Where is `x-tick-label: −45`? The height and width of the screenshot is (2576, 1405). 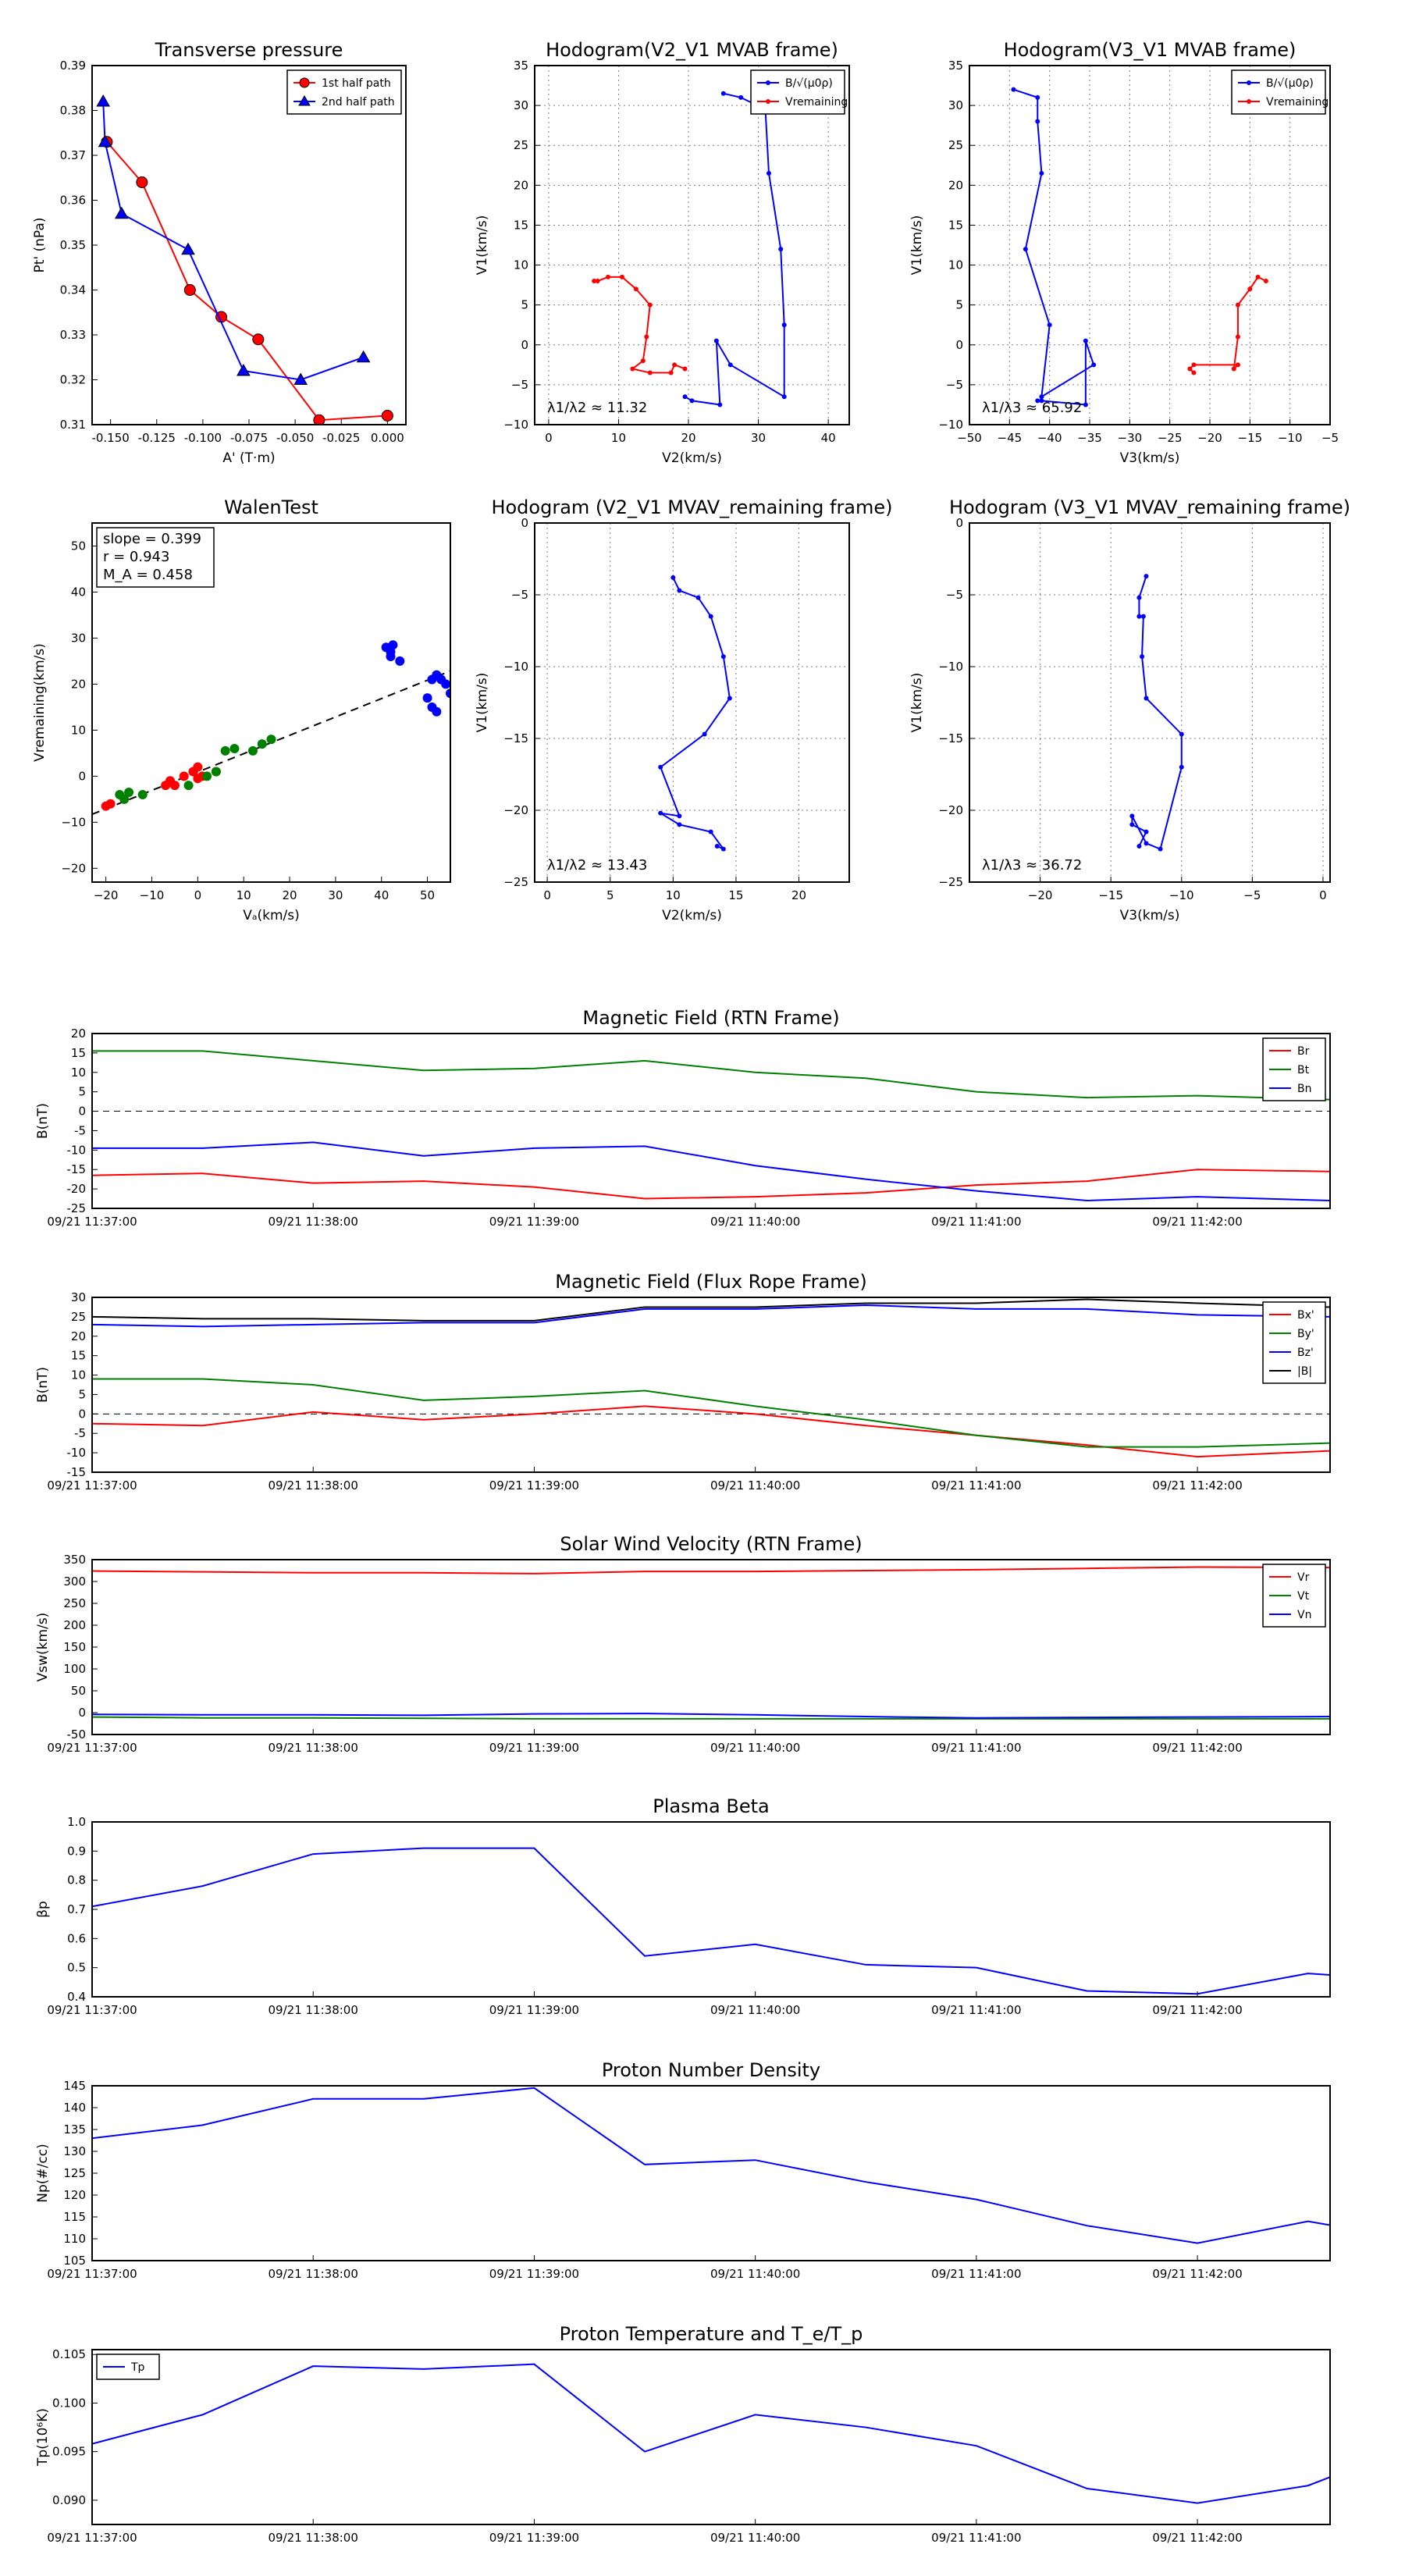
x-tick-label: −45 is located at coordinates (1011, 438).